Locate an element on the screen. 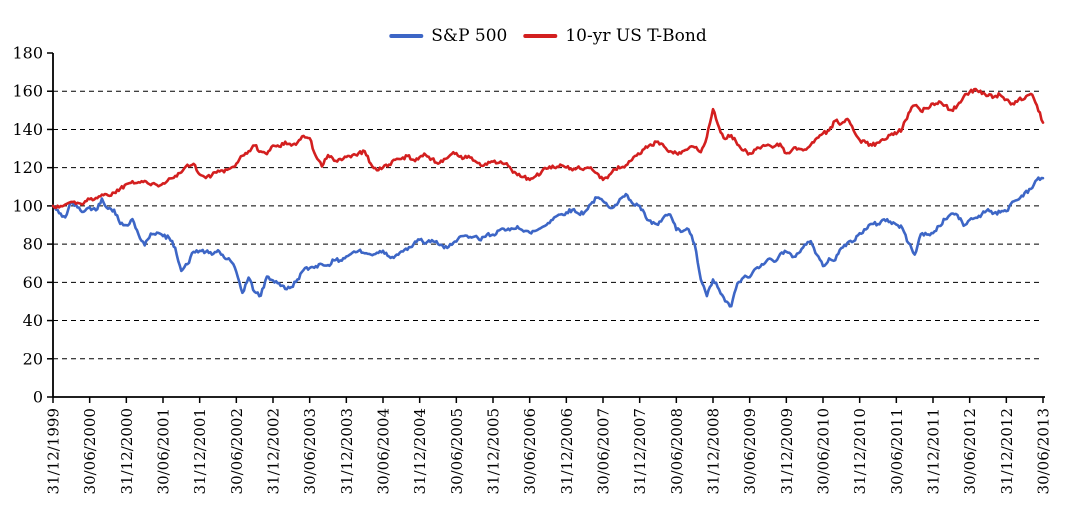 This screenshot has width=1074, height=508. y-tick-label: 100 is located at coordinates (27, 205).